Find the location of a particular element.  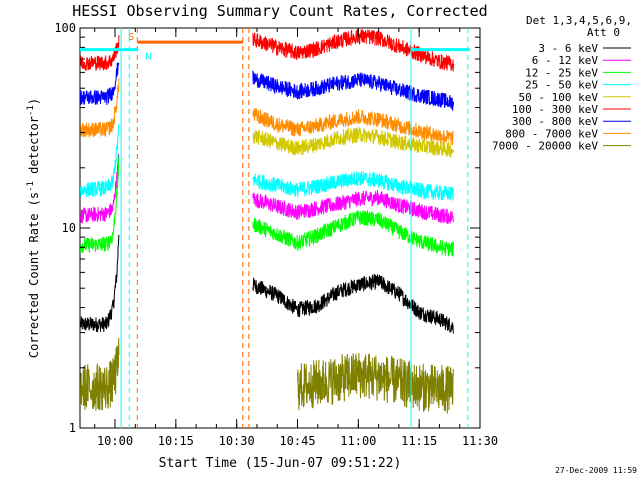

y-axis-label-mid: detector is located at coordinates (34, 148).